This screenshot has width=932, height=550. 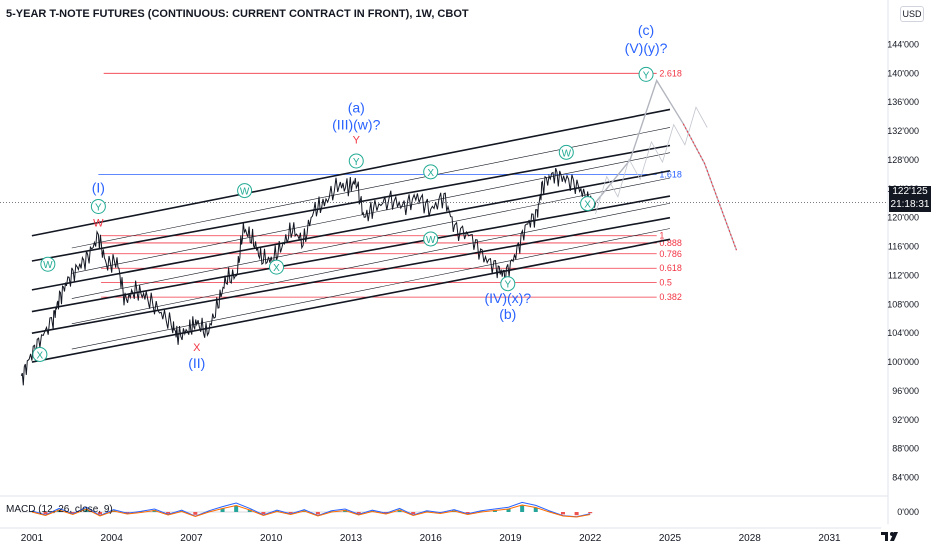 What do you see at coordinates (905, 478) in the screenshot?
I see `price-tick-label: 84'000` at bounding box center [905, 478].